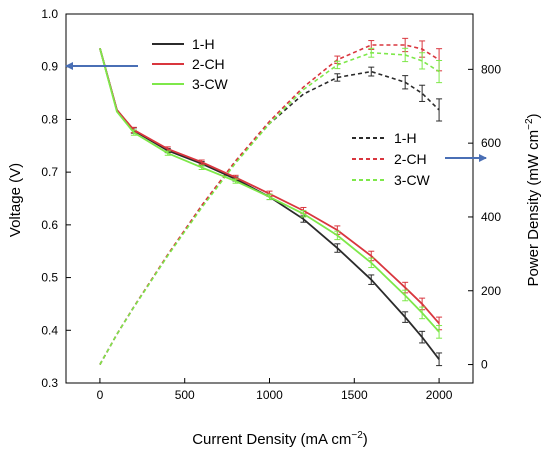 The image size is (550, 454). I want to click on x-axis-title: Current Density (mA cm−2), so click(280, 439).